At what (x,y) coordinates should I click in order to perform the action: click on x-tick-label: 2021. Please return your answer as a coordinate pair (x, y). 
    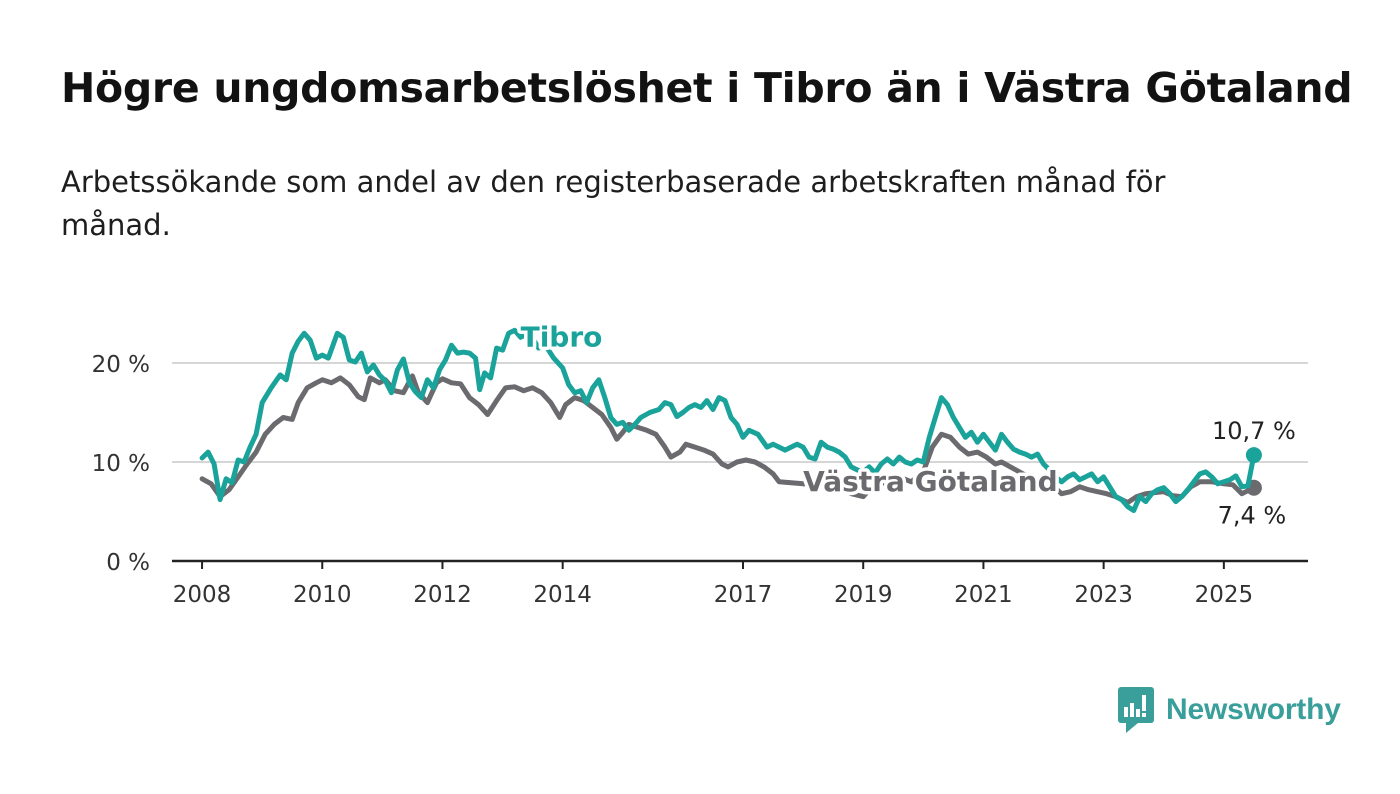
    Looking at the image, I should click on (983, 595).